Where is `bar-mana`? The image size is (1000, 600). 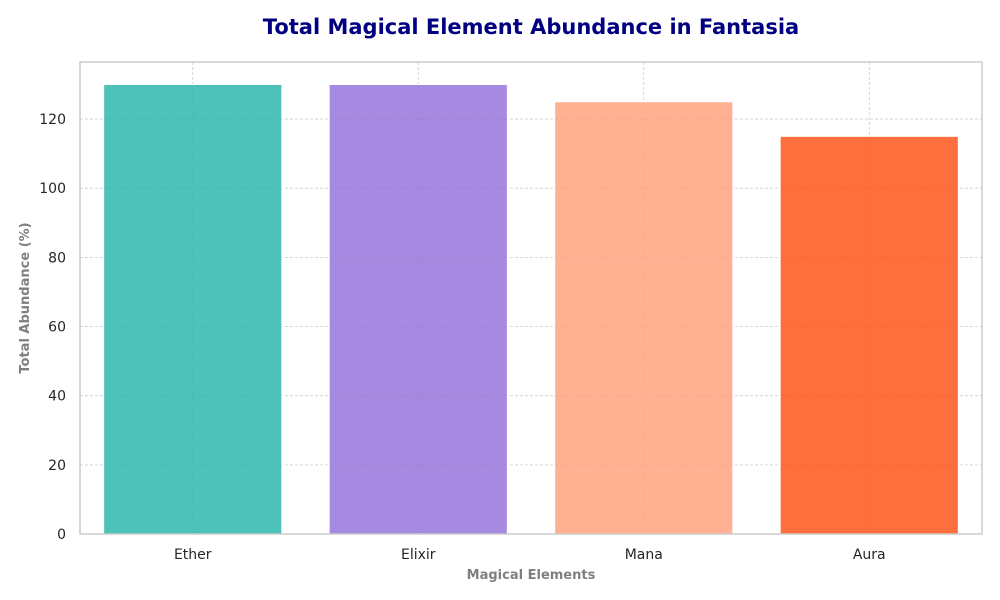 bar-mana is located at coordinates (644, 318).